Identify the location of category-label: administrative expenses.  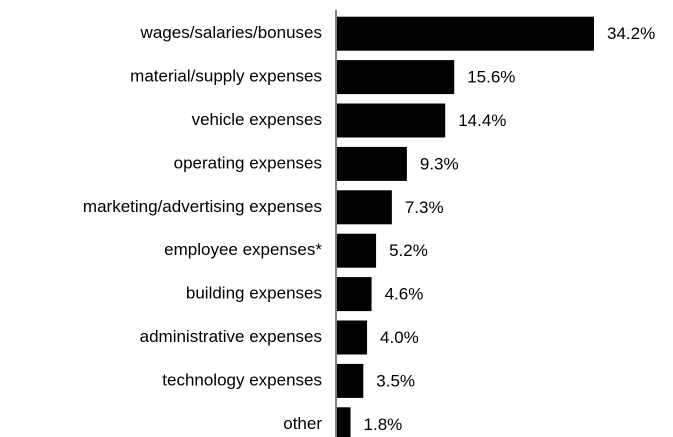
(231, 336).